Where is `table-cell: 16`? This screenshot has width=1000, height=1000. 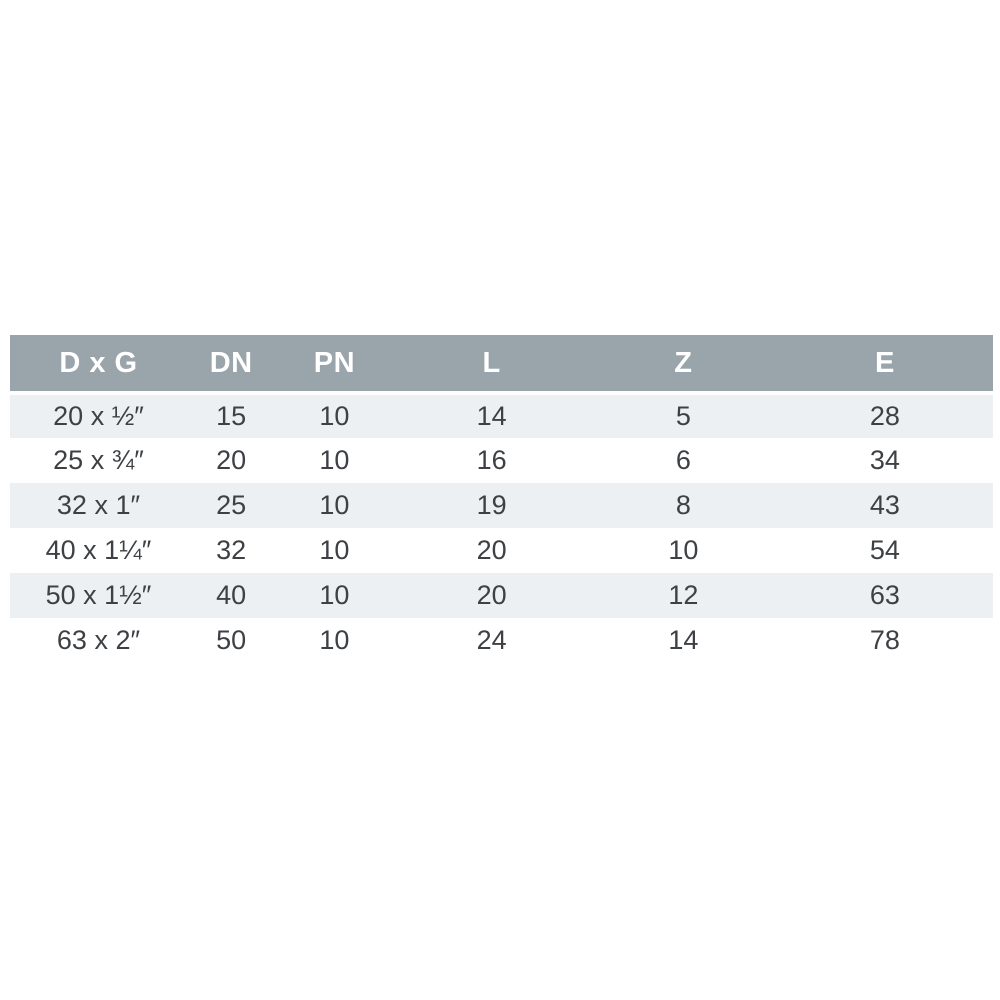 table-cell: 16 is located at coordinates (491, 460).